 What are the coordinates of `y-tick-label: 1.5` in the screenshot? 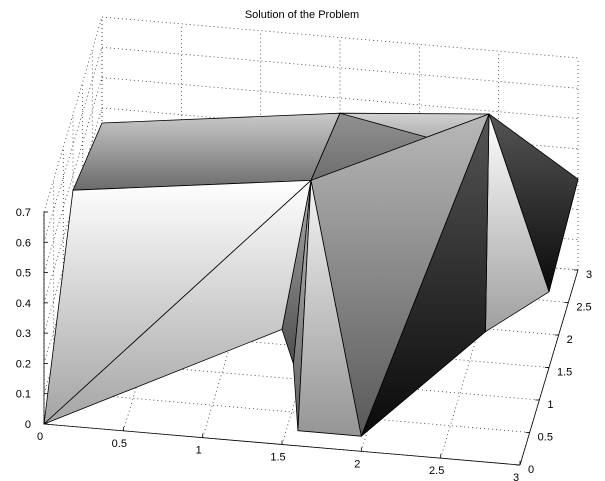 It's located at (564, 373).